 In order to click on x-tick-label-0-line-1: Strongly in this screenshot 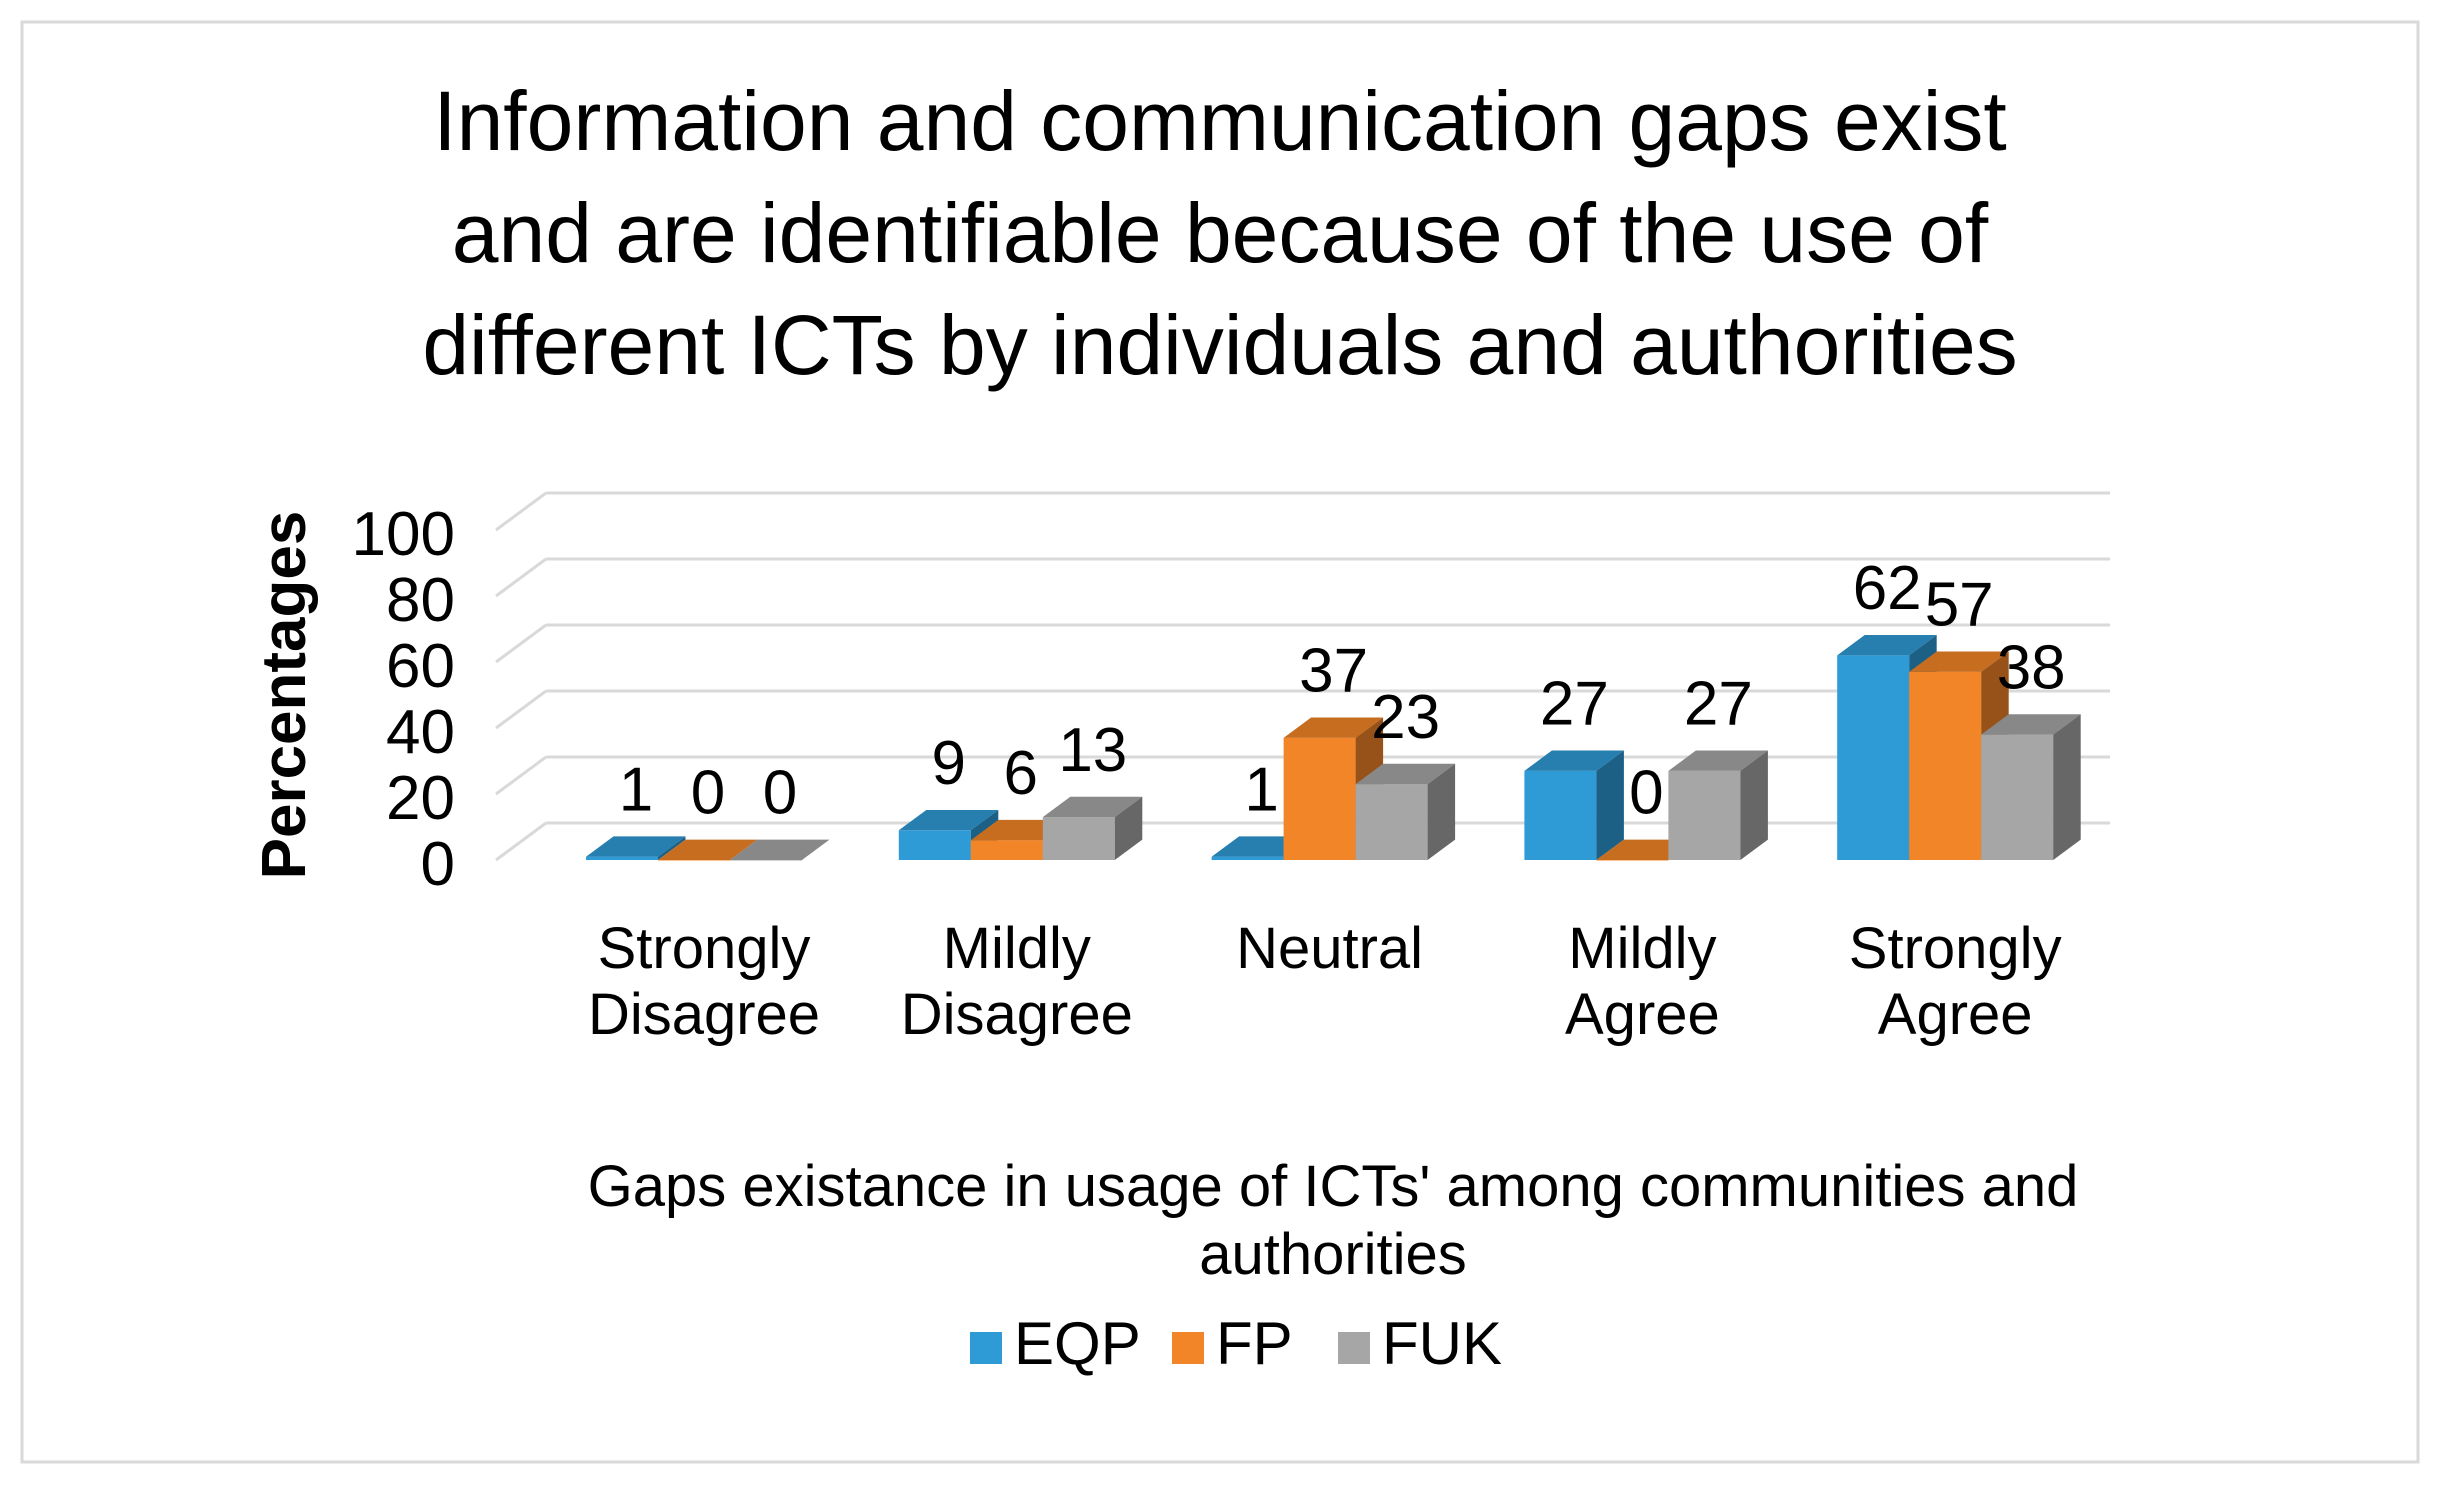, I will do `click(704, 948)`.